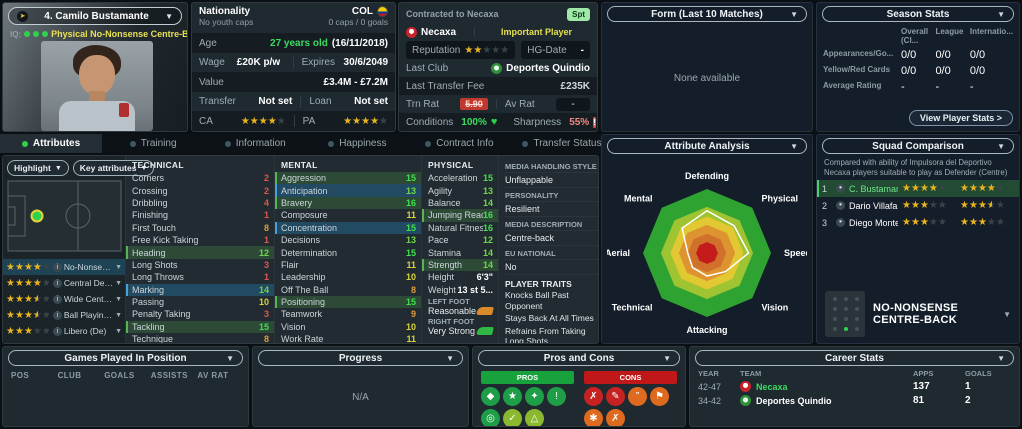 The image size is (1022, 429). Describe the element at coordinates (348, 252) in the screenshot. I see `attribute-row: Determination 15` at that location.